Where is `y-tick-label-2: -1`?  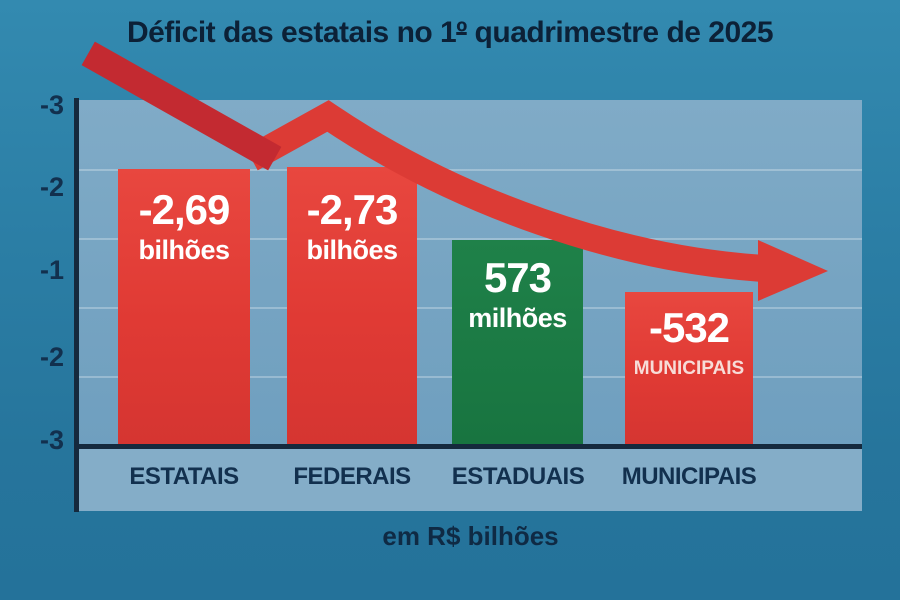
y-tick-label-2: -1 is located at coordinates (51, 270).